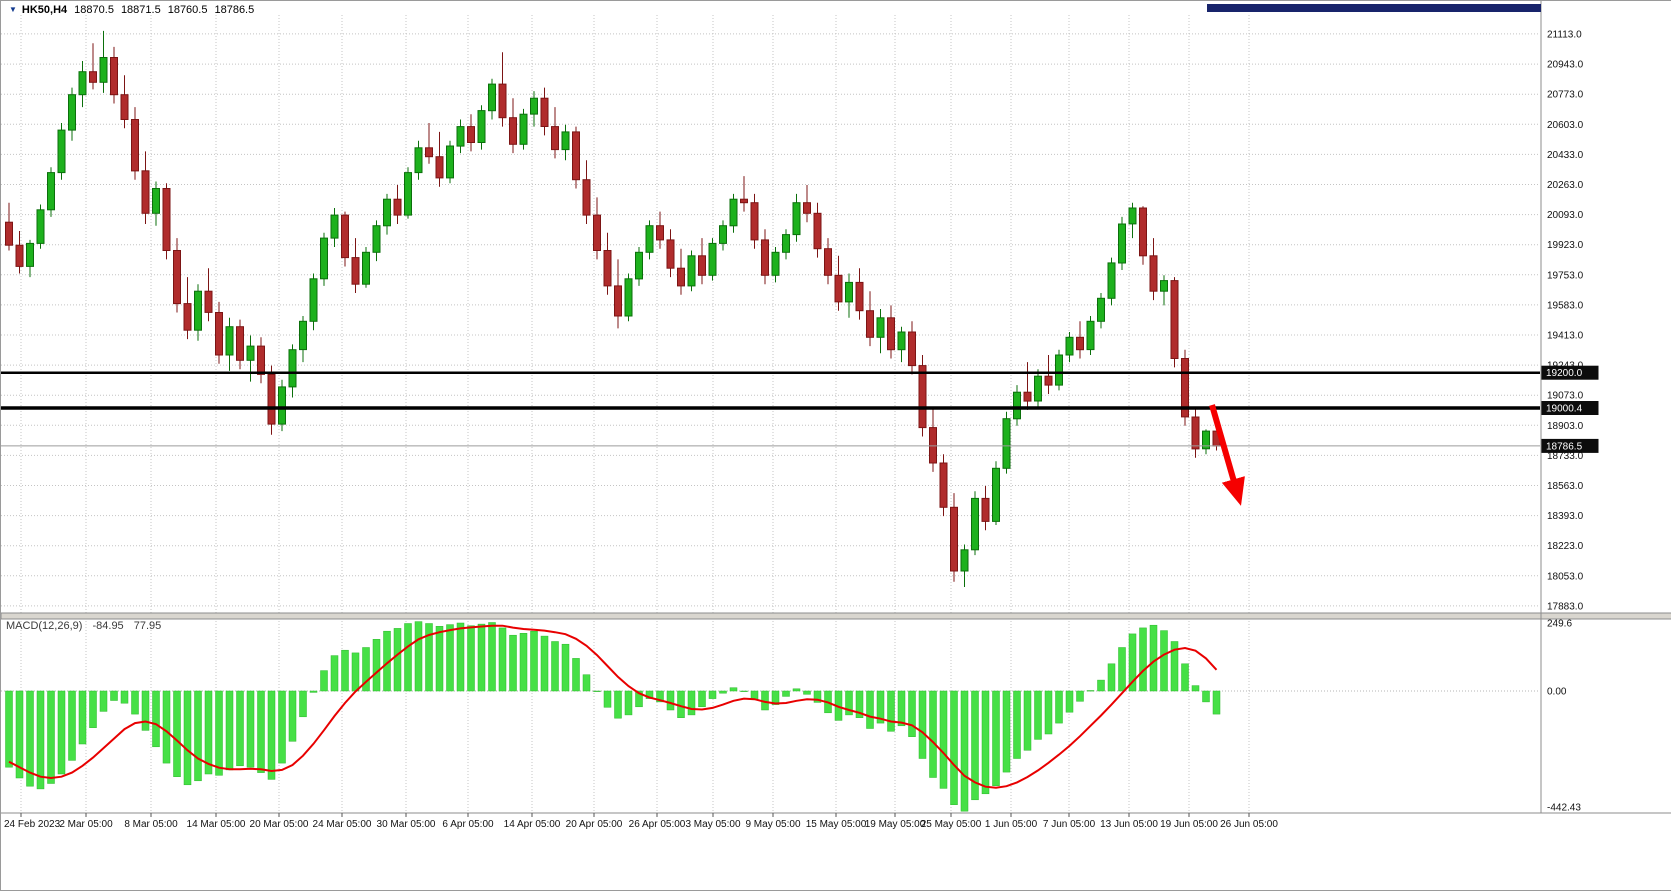  What do you see at coordinates (1227, 455) in the screenshot?
I see `trend-arrow` at bounding box center [1227, 455].